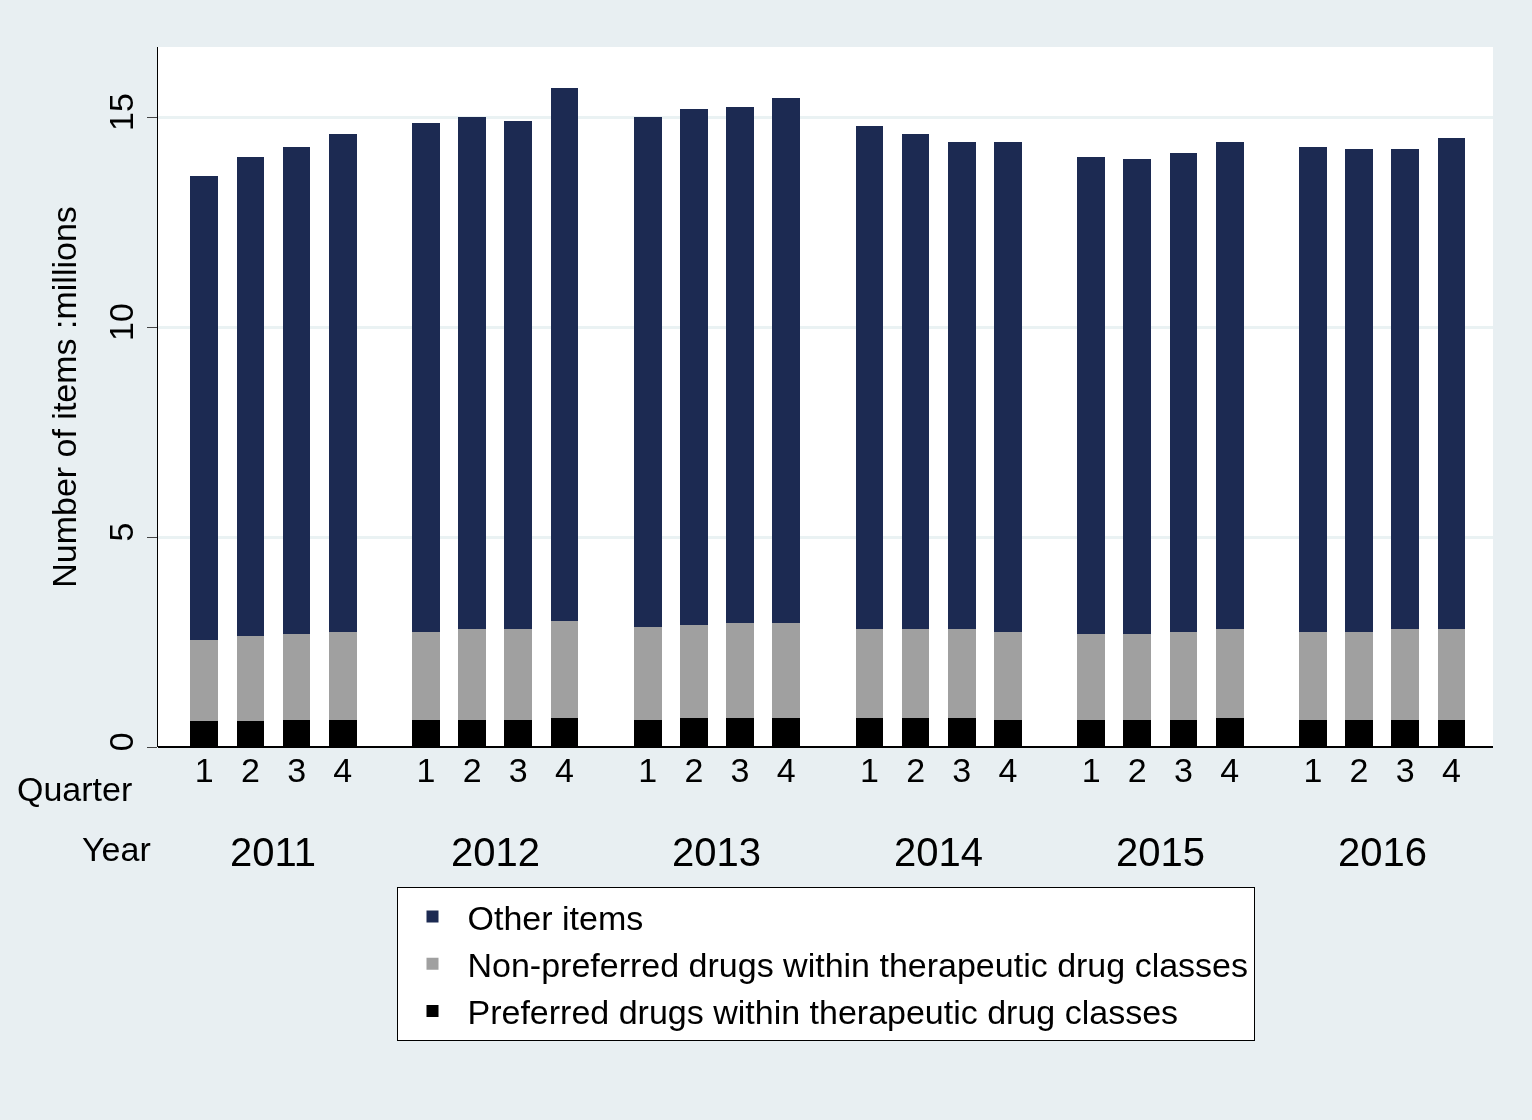  Describe the element at coordinates (938, 852) in the screenshot. I see `text: 2014` at that location.